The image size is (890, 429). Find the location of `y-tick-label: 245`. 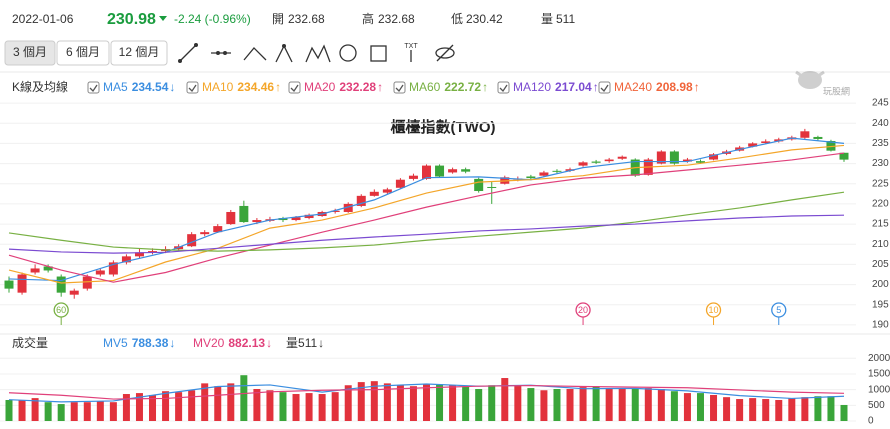

y-tick-label: 245 is located at coordinates (880, 103).